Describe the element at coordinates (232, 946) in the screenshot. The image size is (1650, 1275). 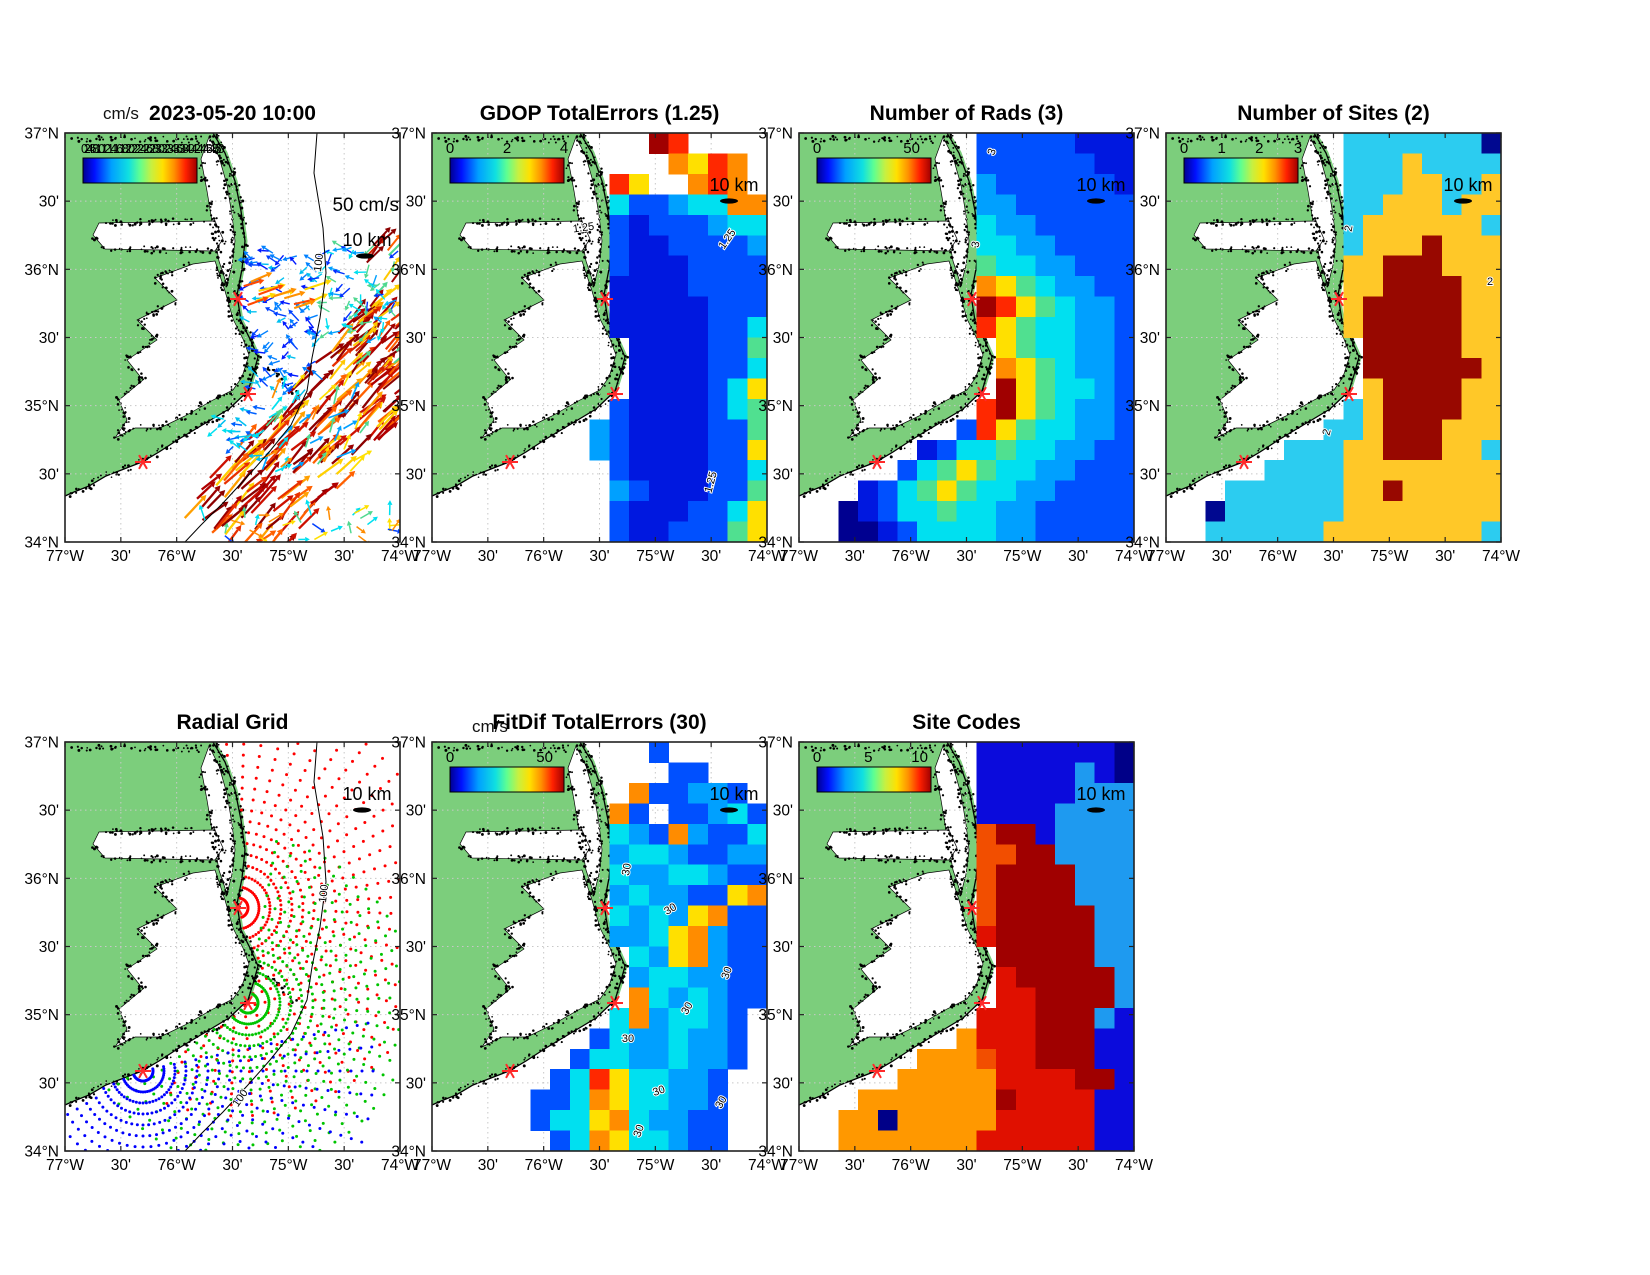
I see `graticule` at that location.